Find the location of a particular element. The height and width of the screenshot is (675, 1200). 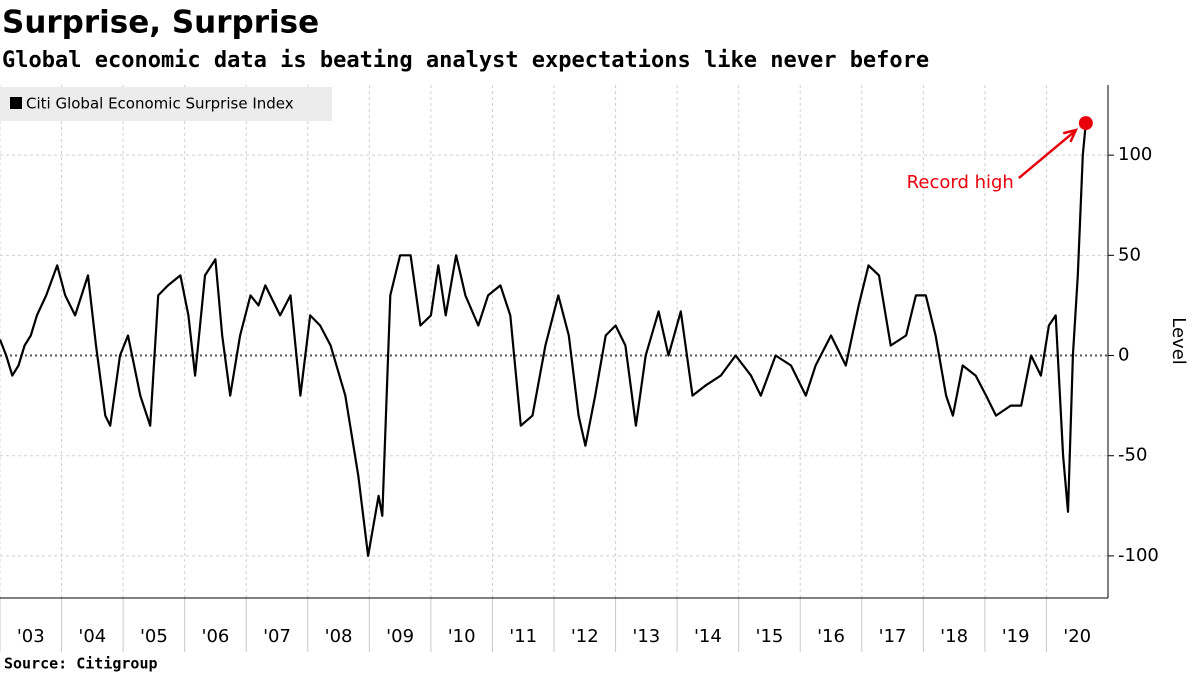

record-marker is located at coordinates (1085, 123).